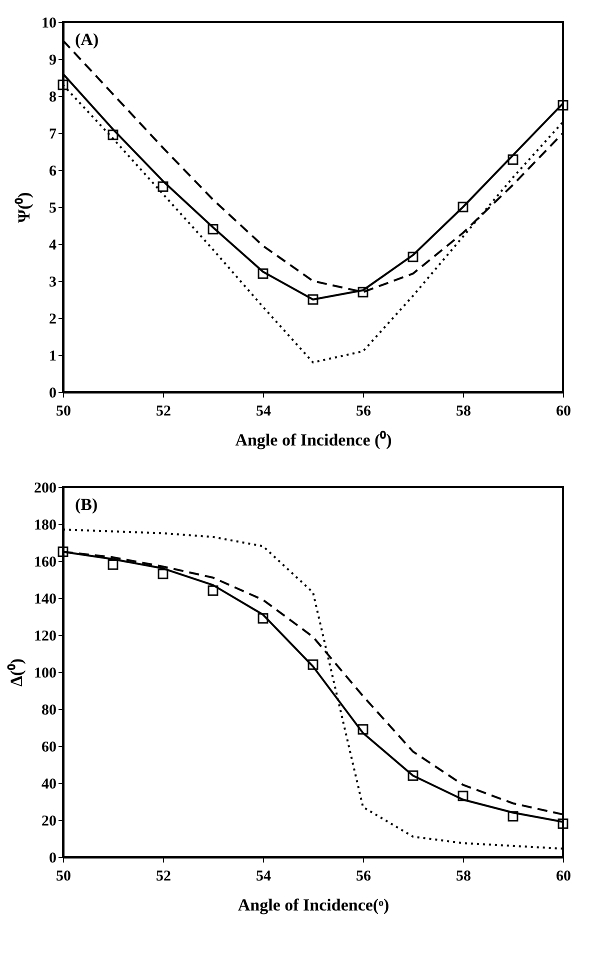  Describe the element at coordinates (53, 246) in the screenshot. I see `y-tick-label: 4` at that location.